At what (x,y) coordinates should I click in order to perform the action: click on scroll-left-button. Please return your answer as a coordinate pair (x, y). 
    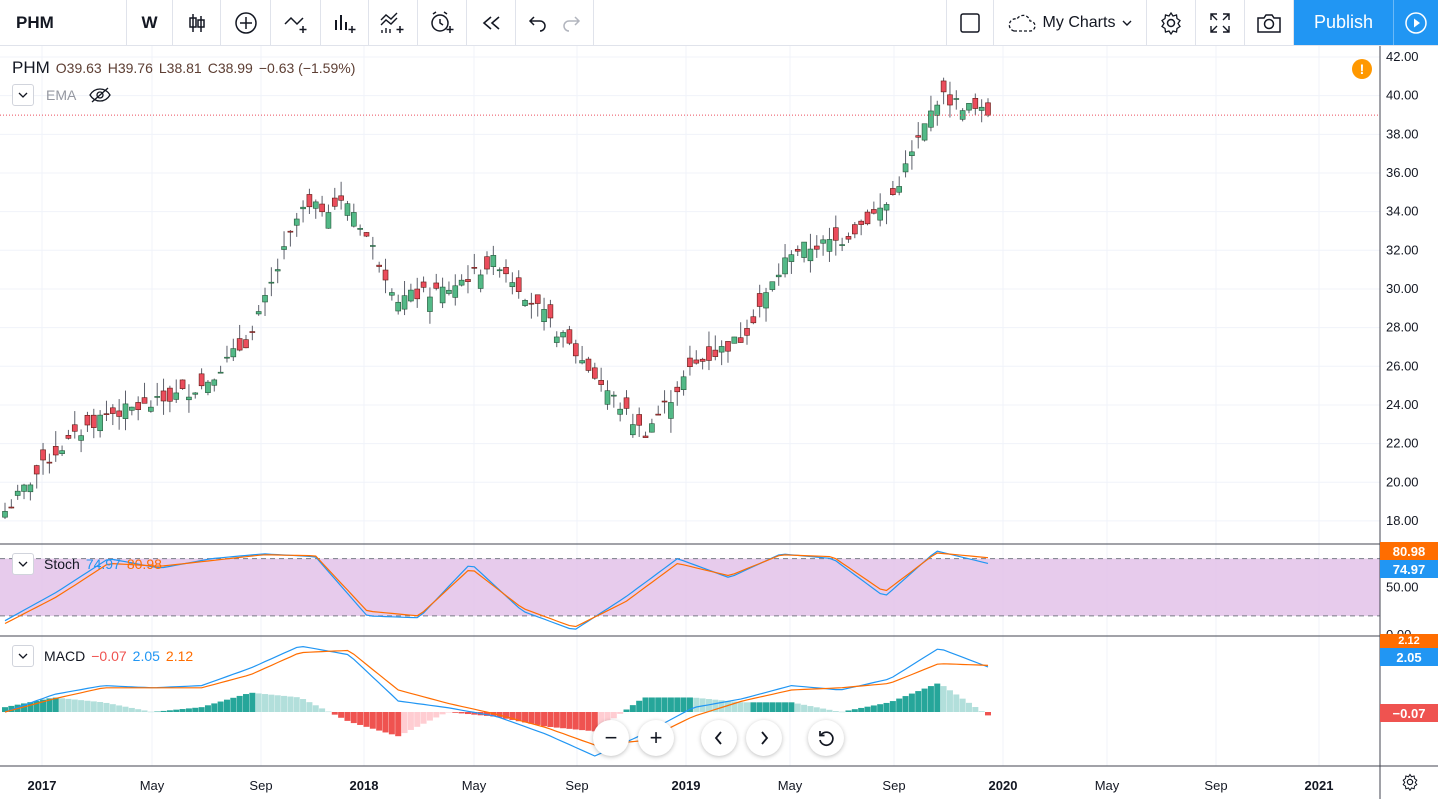
    Looking at the image, I should click on (719, 738).